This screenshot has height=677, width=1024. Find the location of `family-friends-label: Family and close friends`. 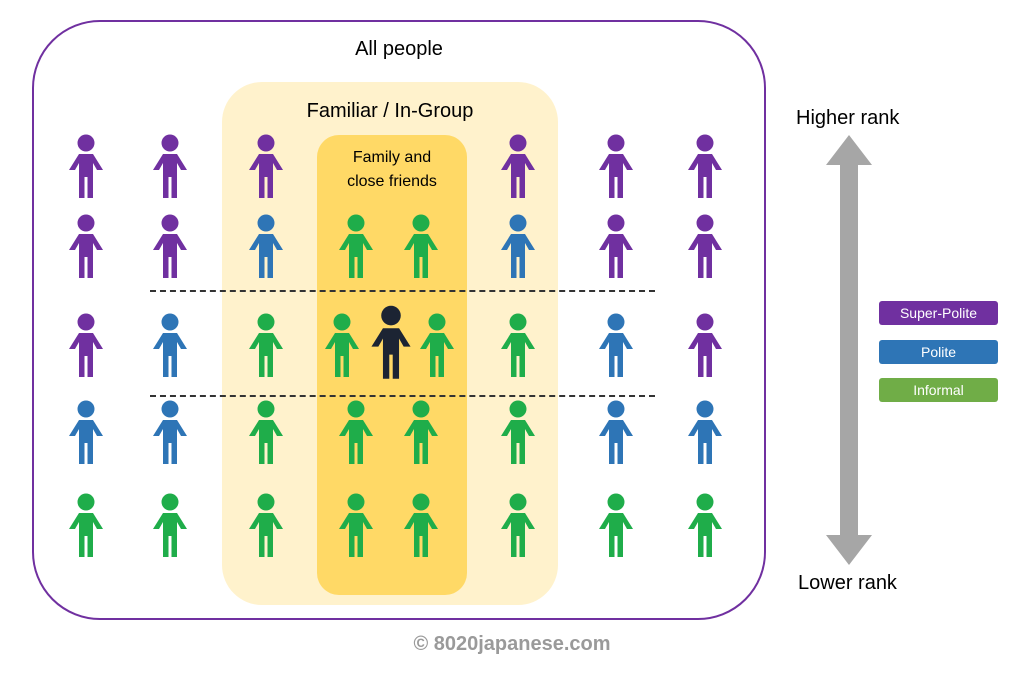

family-friends-label: Family and close friends is located at coordinates (392, 170).